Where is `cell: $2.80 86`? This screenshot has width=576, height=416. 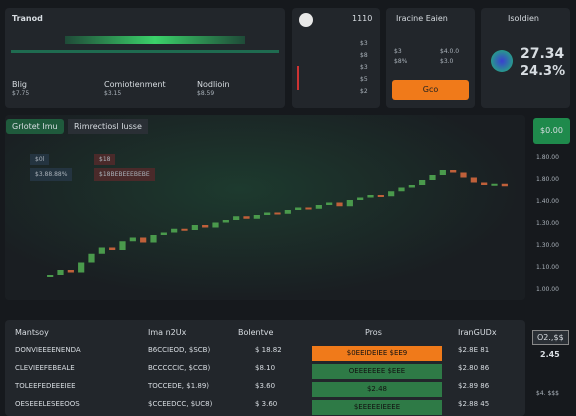 cell: $2.80 86 is located at coordinates (474, 368).